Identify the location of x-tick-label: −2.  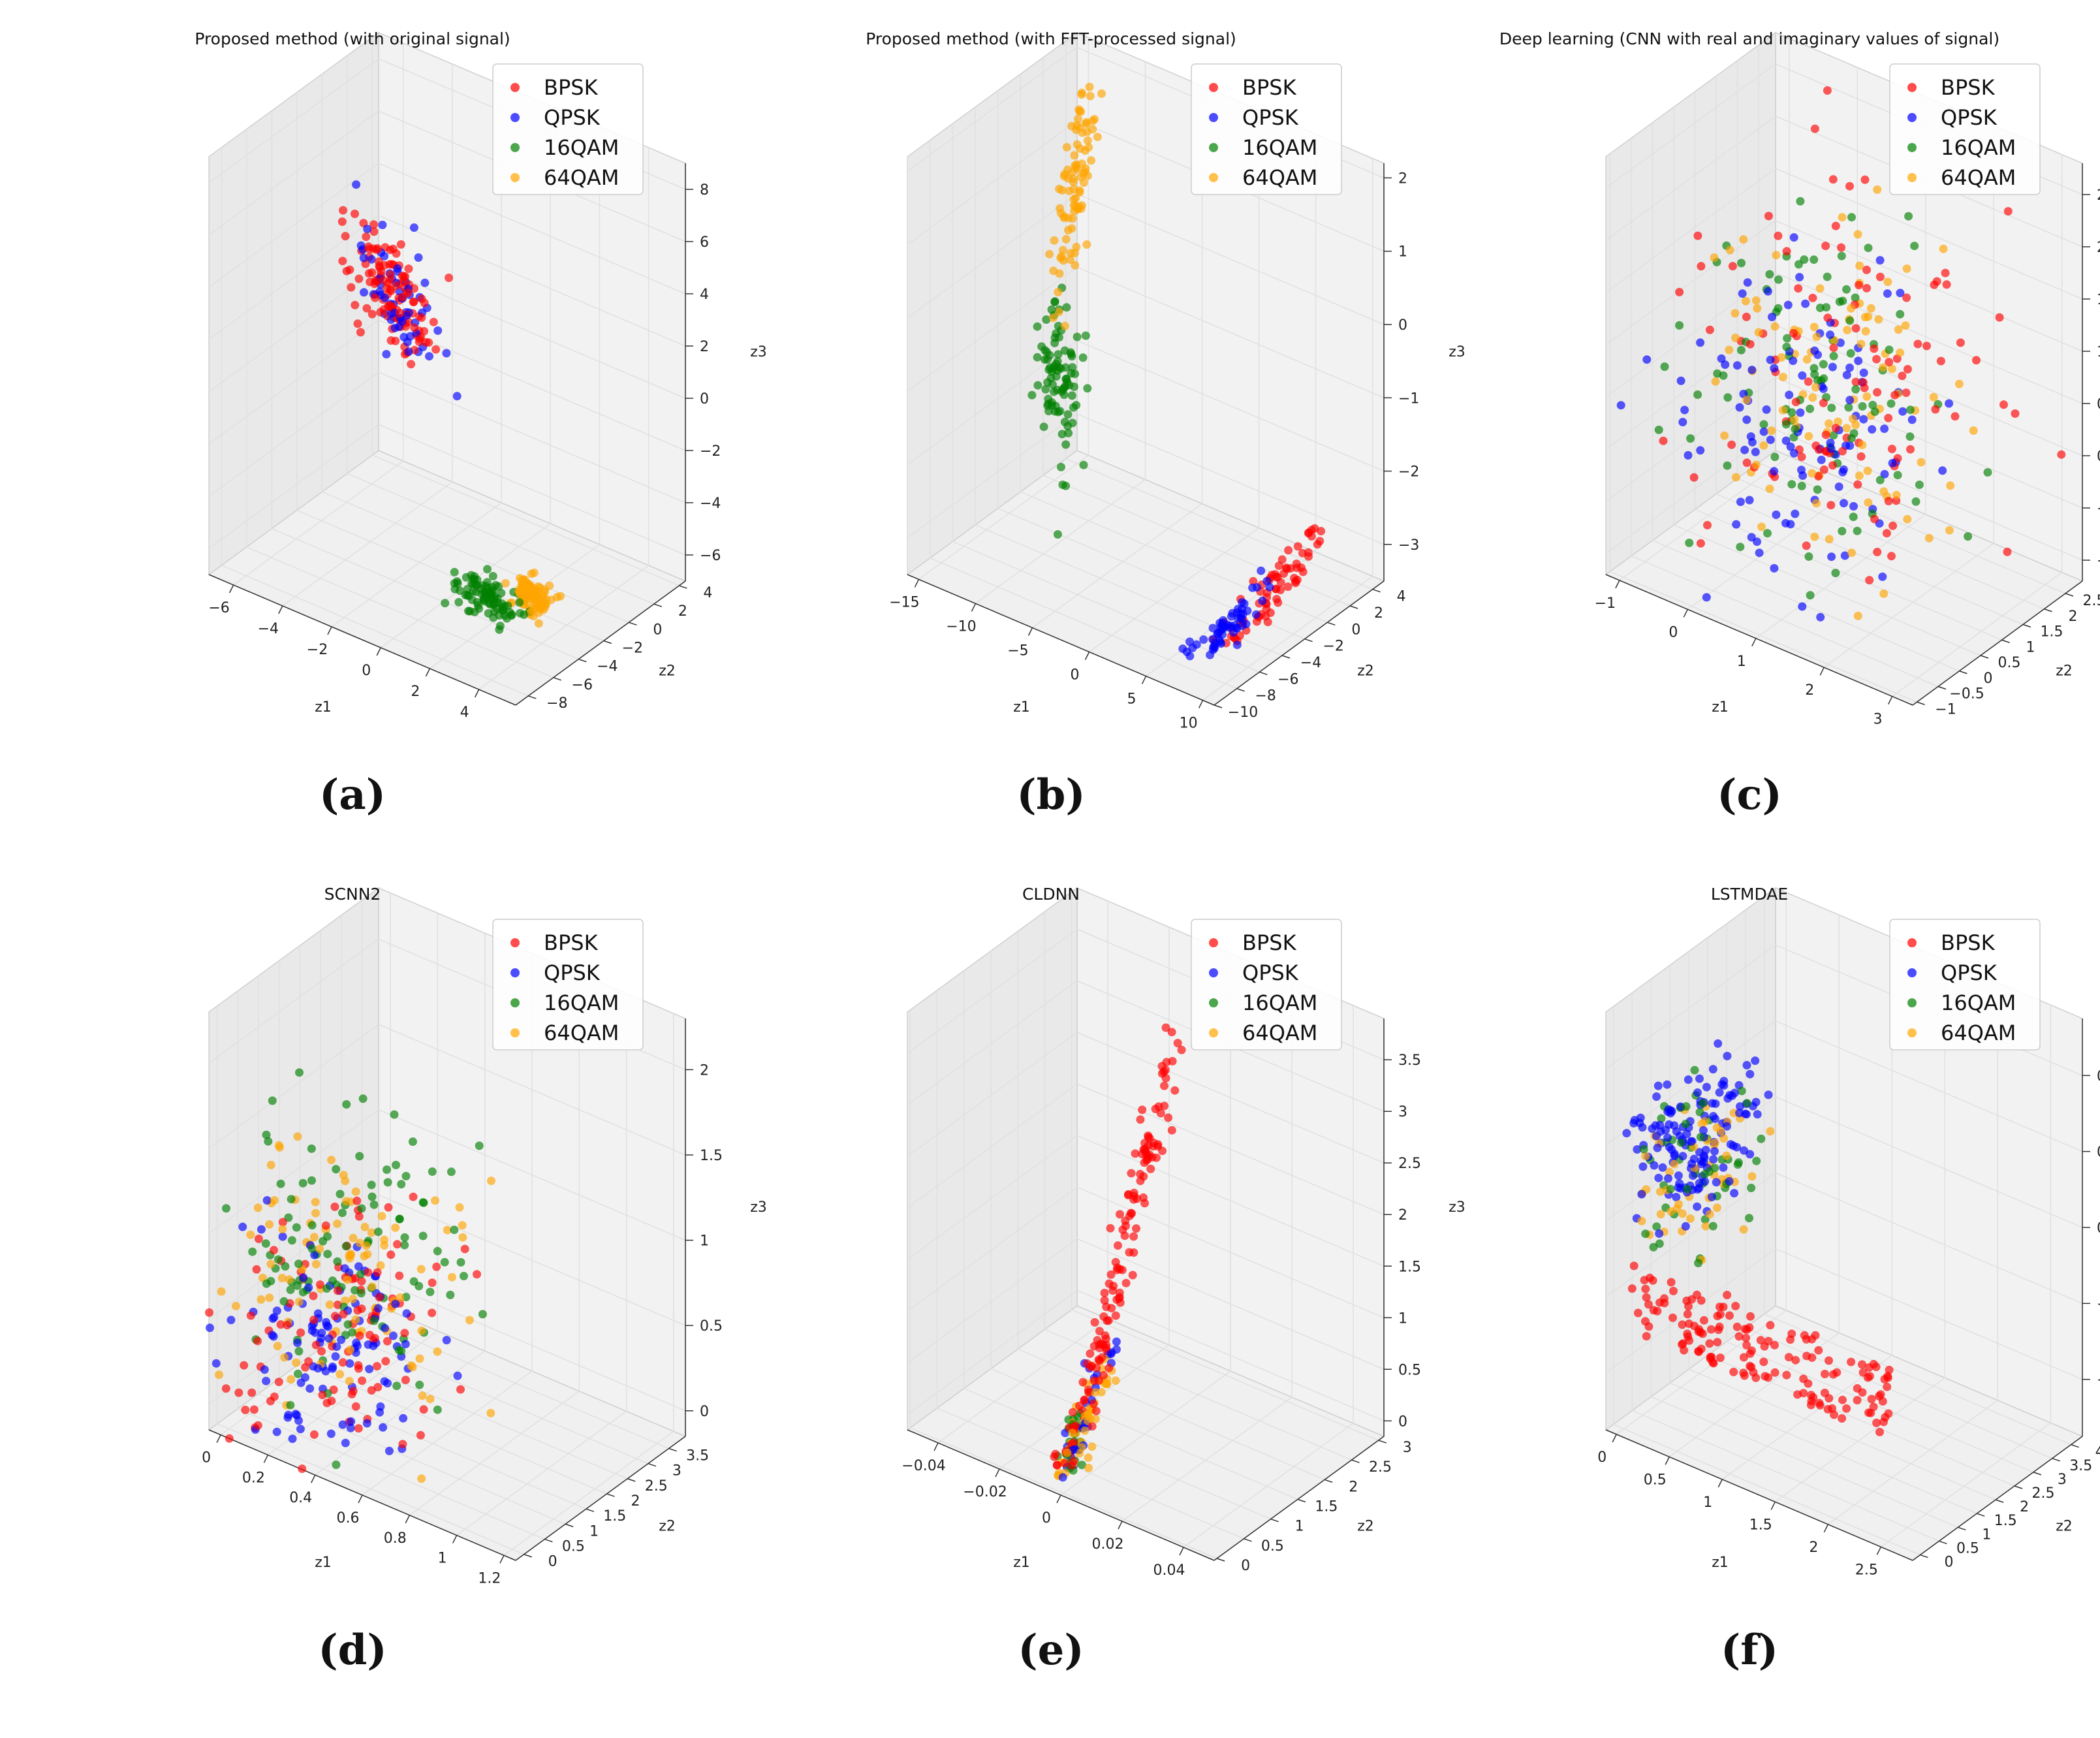
(317, 650).